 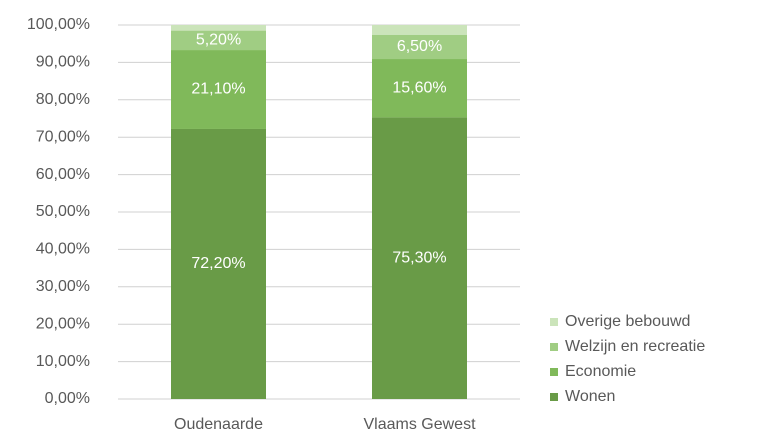 What do you see at coordinates (590, 396) in the screenshot?
I see `legend-label: Wonen` at bounding box center [590, 396].